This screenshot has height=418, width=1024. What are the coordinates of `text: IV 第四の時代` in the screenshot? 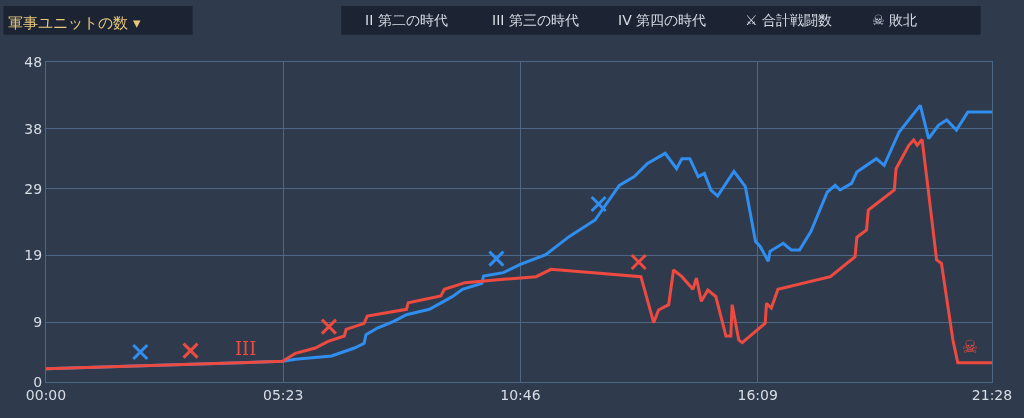 It's located at (662, 20).